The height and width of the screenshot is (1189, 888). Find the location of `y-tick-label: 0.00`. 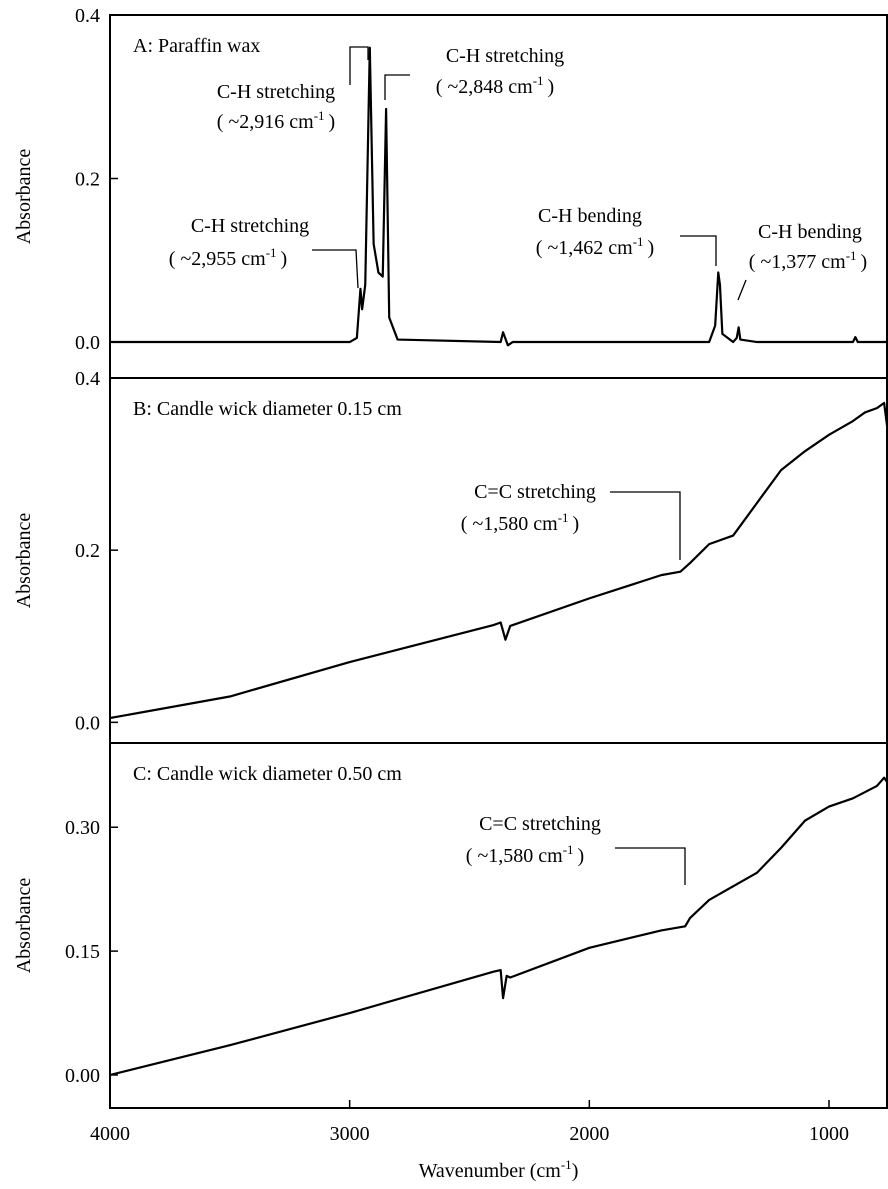

y-tick-label: 0.00 is located at coordinates (82, 1076).